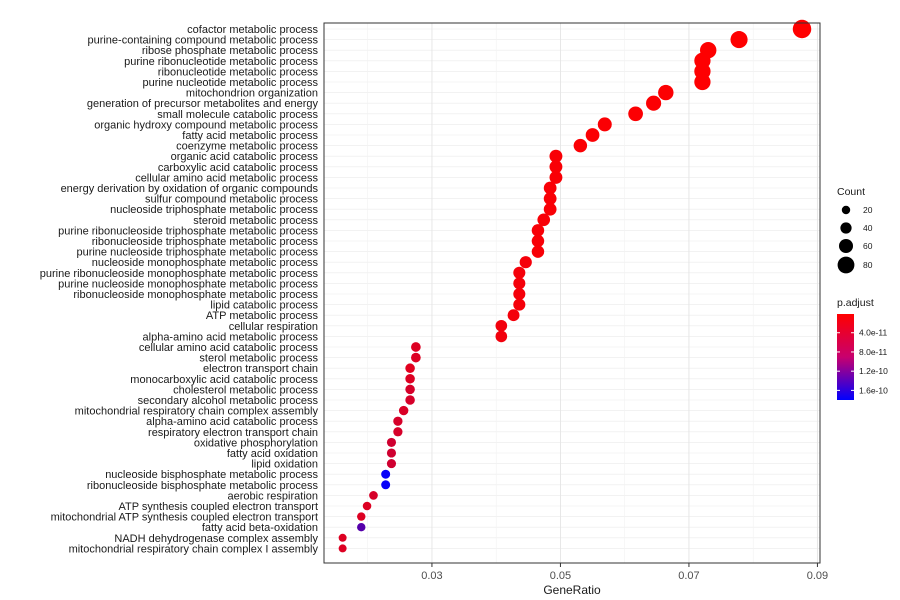  I want to click on category-label: NADH dehydrogenase complex assembly, so click(216, 539).